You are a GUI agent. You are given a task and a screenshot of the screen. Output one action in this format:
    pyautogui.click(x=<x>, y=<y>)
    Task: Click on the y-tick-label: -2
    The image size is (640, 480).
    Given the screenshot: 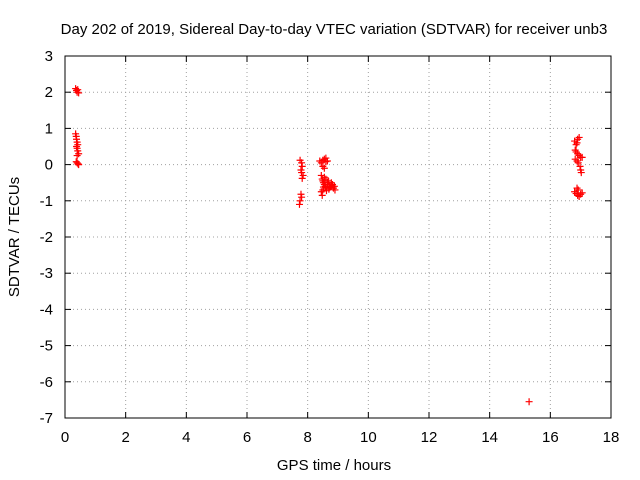 What is the action you would take?
    pyautogui.click(x=46, y=237)
    